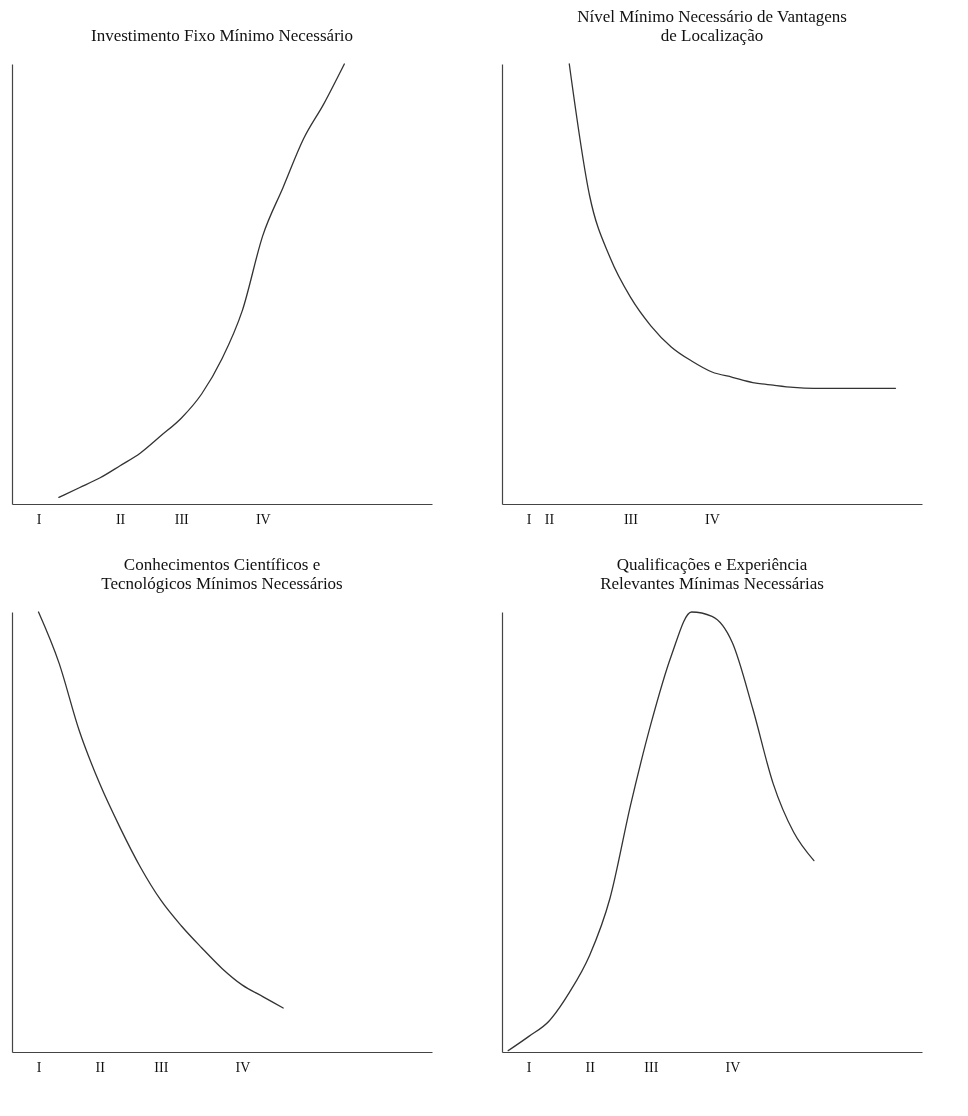 This screenshot has height=1116, width=968. What do you see at coordinates (222, 36) in the screenshot?
I see `chart-title: Investimento Fixo Mínimo Necessário` at bounding box center [222, 36].